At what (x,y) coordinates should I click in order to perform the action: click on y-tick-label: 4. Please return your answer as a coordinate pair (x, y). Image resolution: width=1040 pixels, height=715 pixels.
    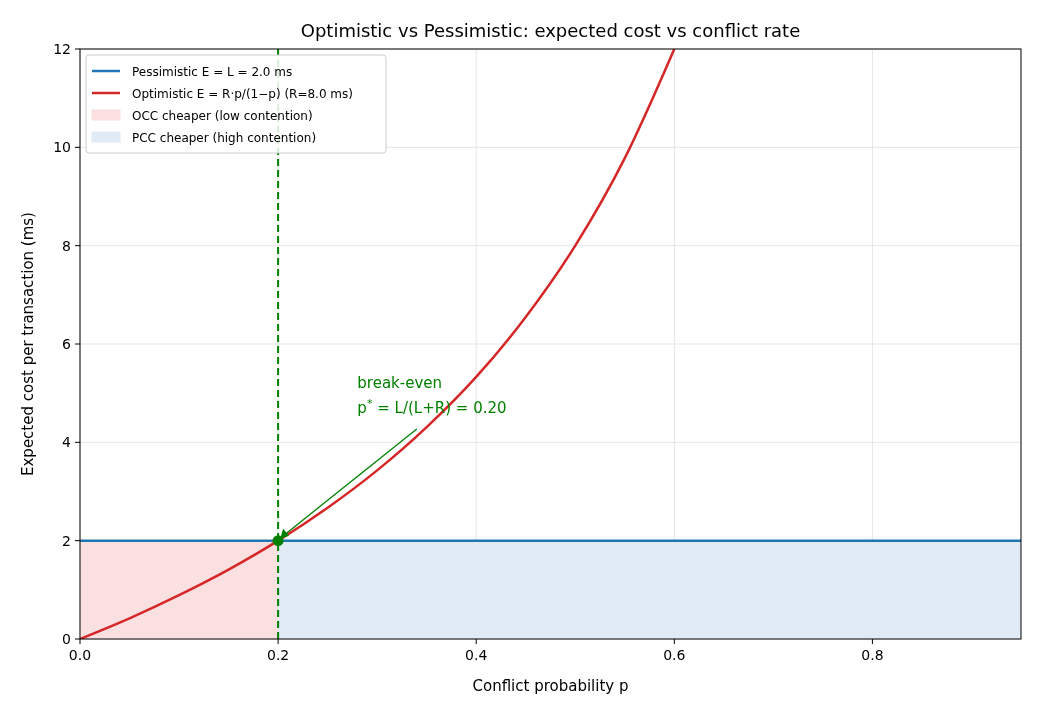
    Looking at the image, I should click on (67, 442).